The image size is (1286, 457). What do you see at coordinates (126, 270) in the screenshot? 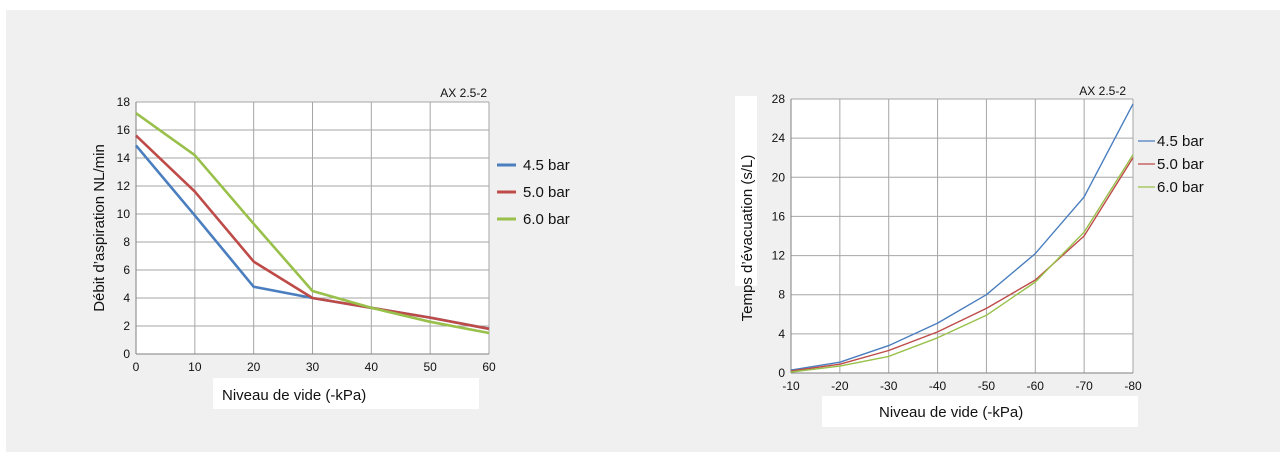
I see `y-tick-label: 6` at bounding box center [126, 270].